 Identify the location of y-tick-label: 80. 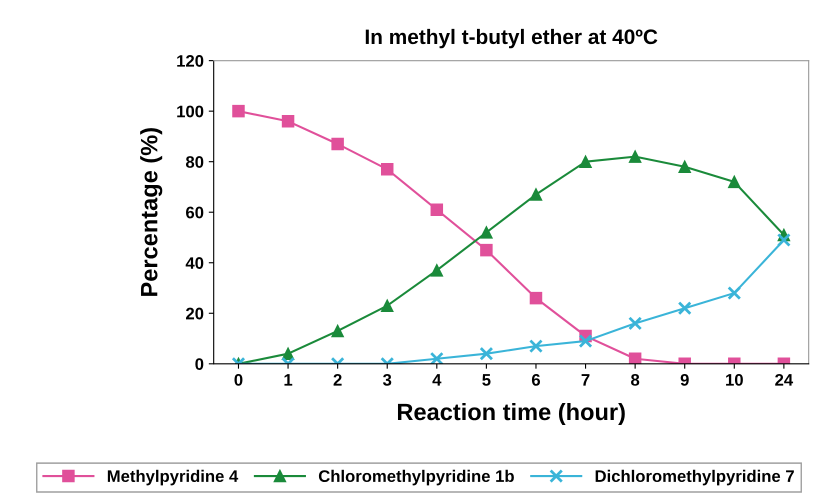
(195, 162).